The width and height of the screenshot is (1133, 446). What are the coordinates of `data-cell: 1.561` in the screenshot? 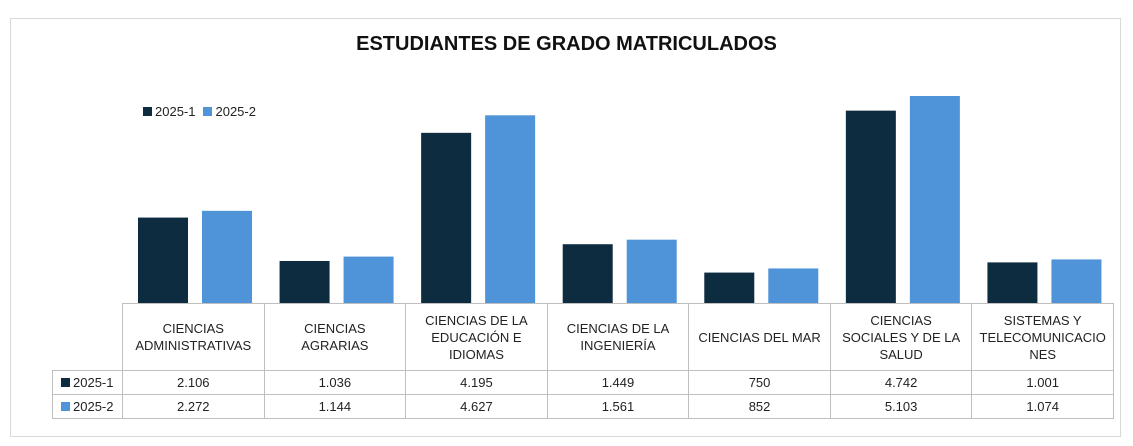 It's located at (618, 406).